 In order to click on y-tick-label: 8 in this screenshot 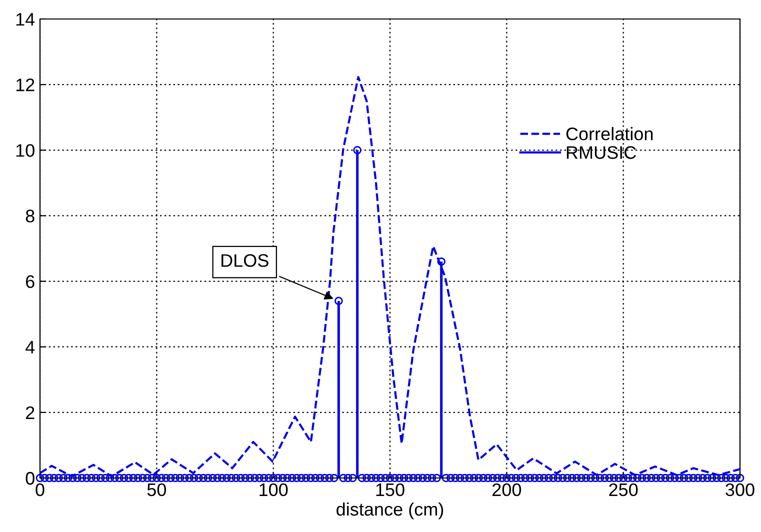, I will do `click(30, 216)`.